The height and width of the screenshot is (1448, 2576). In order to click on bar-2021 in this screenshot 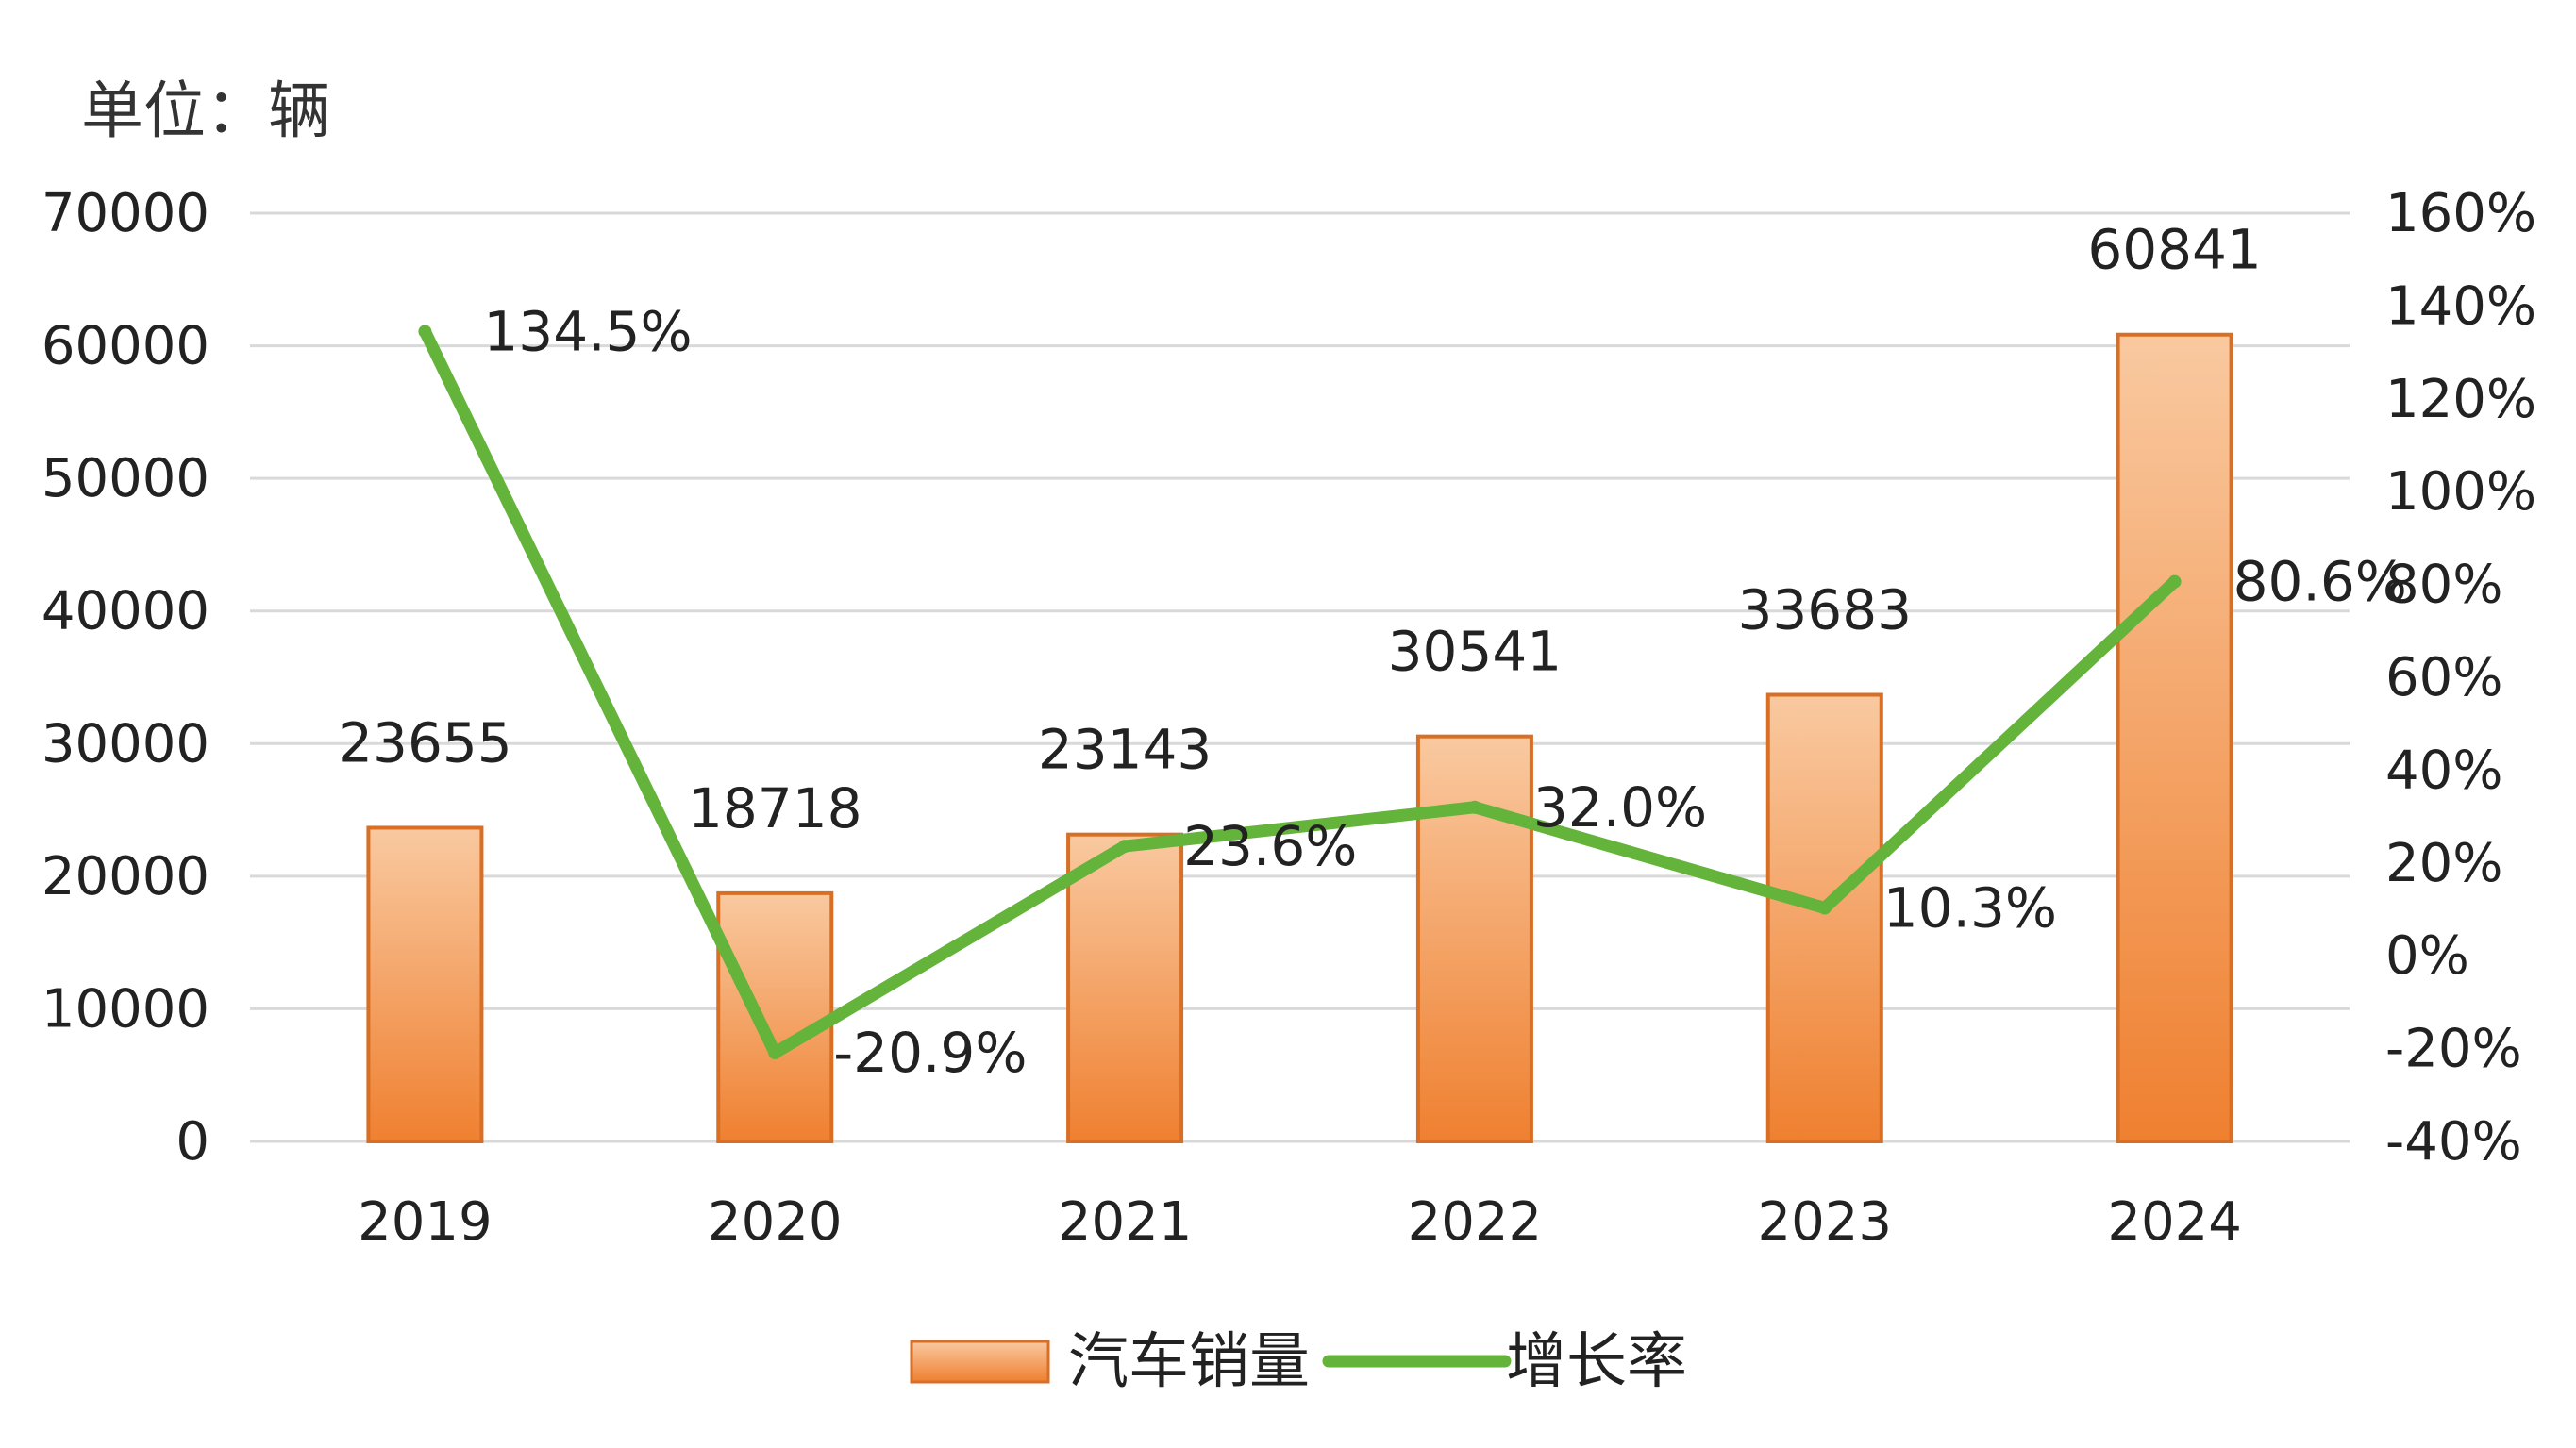, I will do `click(1125, 987)`.